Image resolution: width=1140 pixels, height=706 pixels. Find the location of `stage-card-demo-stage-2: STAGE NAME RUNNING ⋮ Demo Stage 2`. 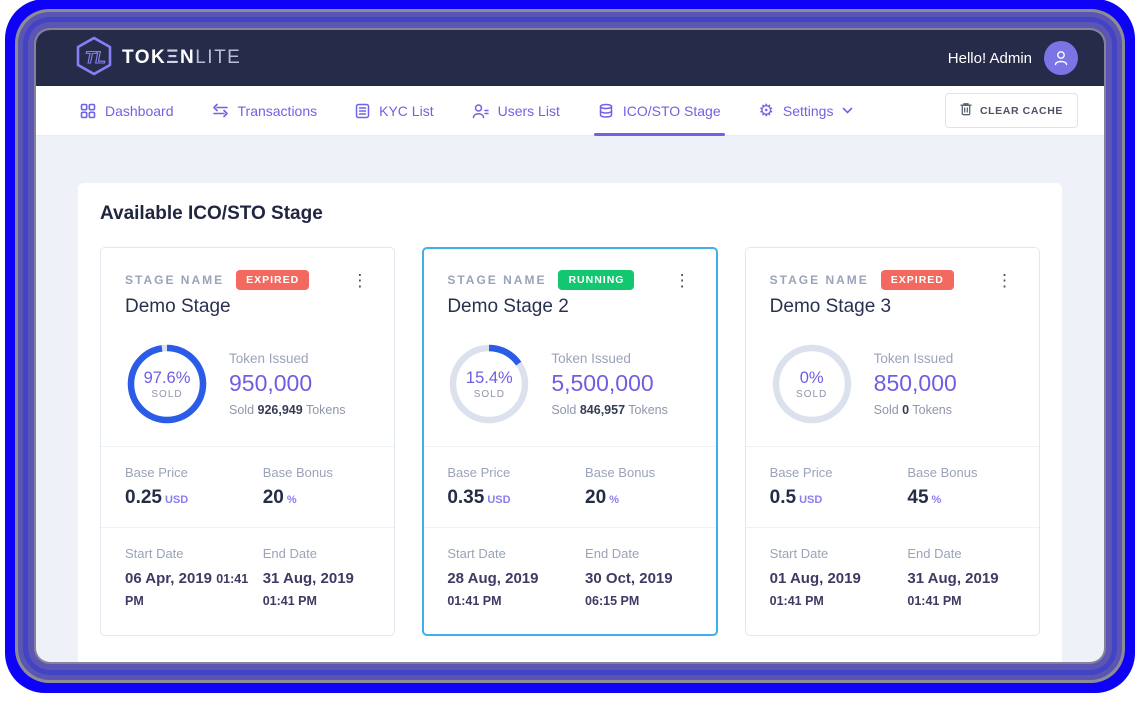

stage-card-demo-stage-2: STAGE NAME RUNNING ⋮ Demo Stage 2 is located at coordinates (570, 441).